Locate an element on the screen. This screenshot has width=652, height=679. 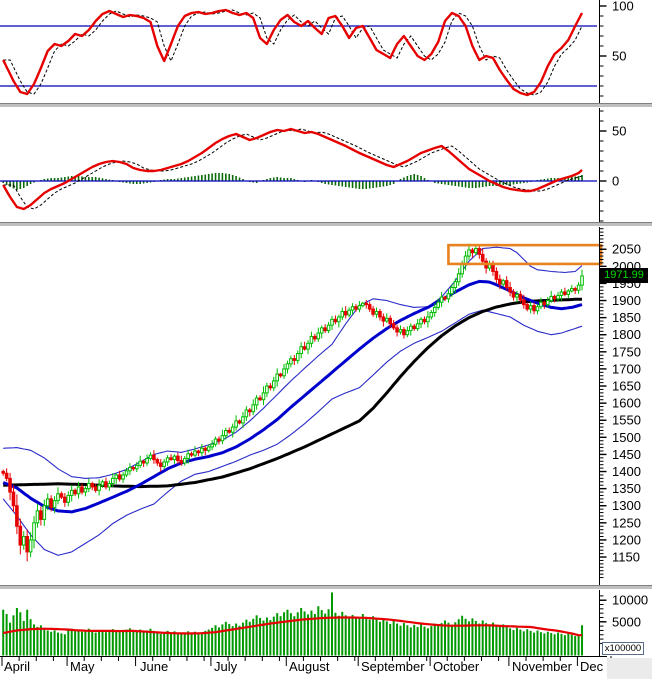
y-tick-label: 50 is located at coordinates (619, 131).